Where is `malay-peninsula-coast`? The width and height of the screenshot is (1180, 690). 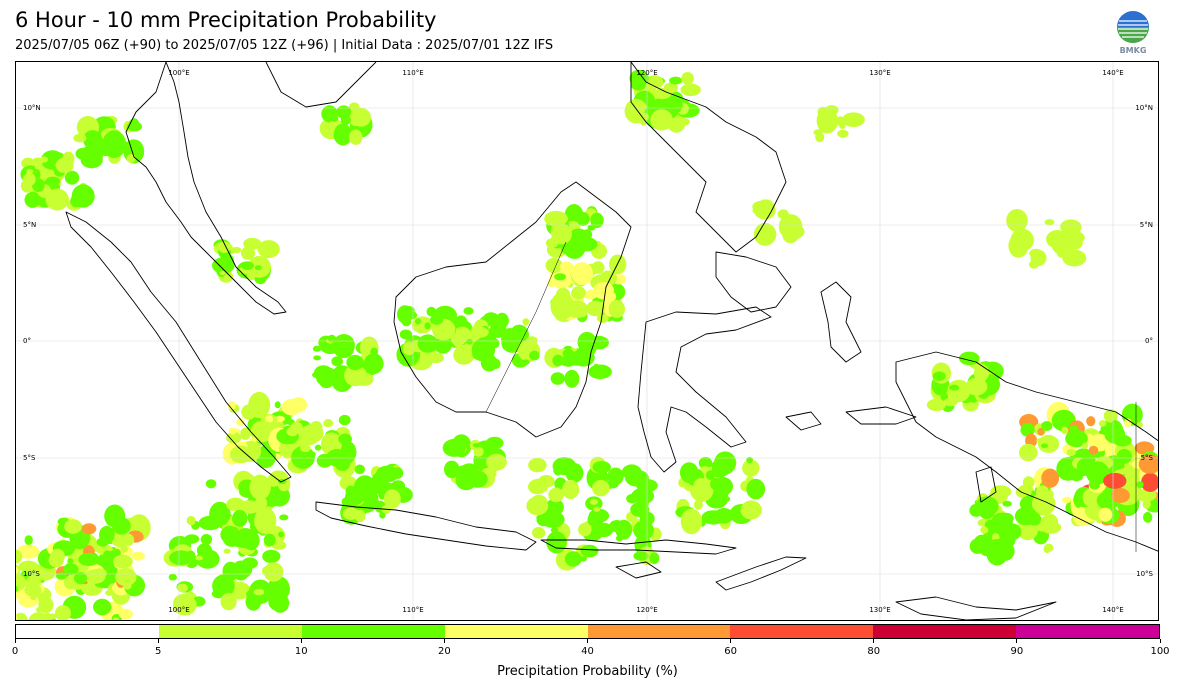 malay-peninsula-coast is located at coordinates (206, 188).